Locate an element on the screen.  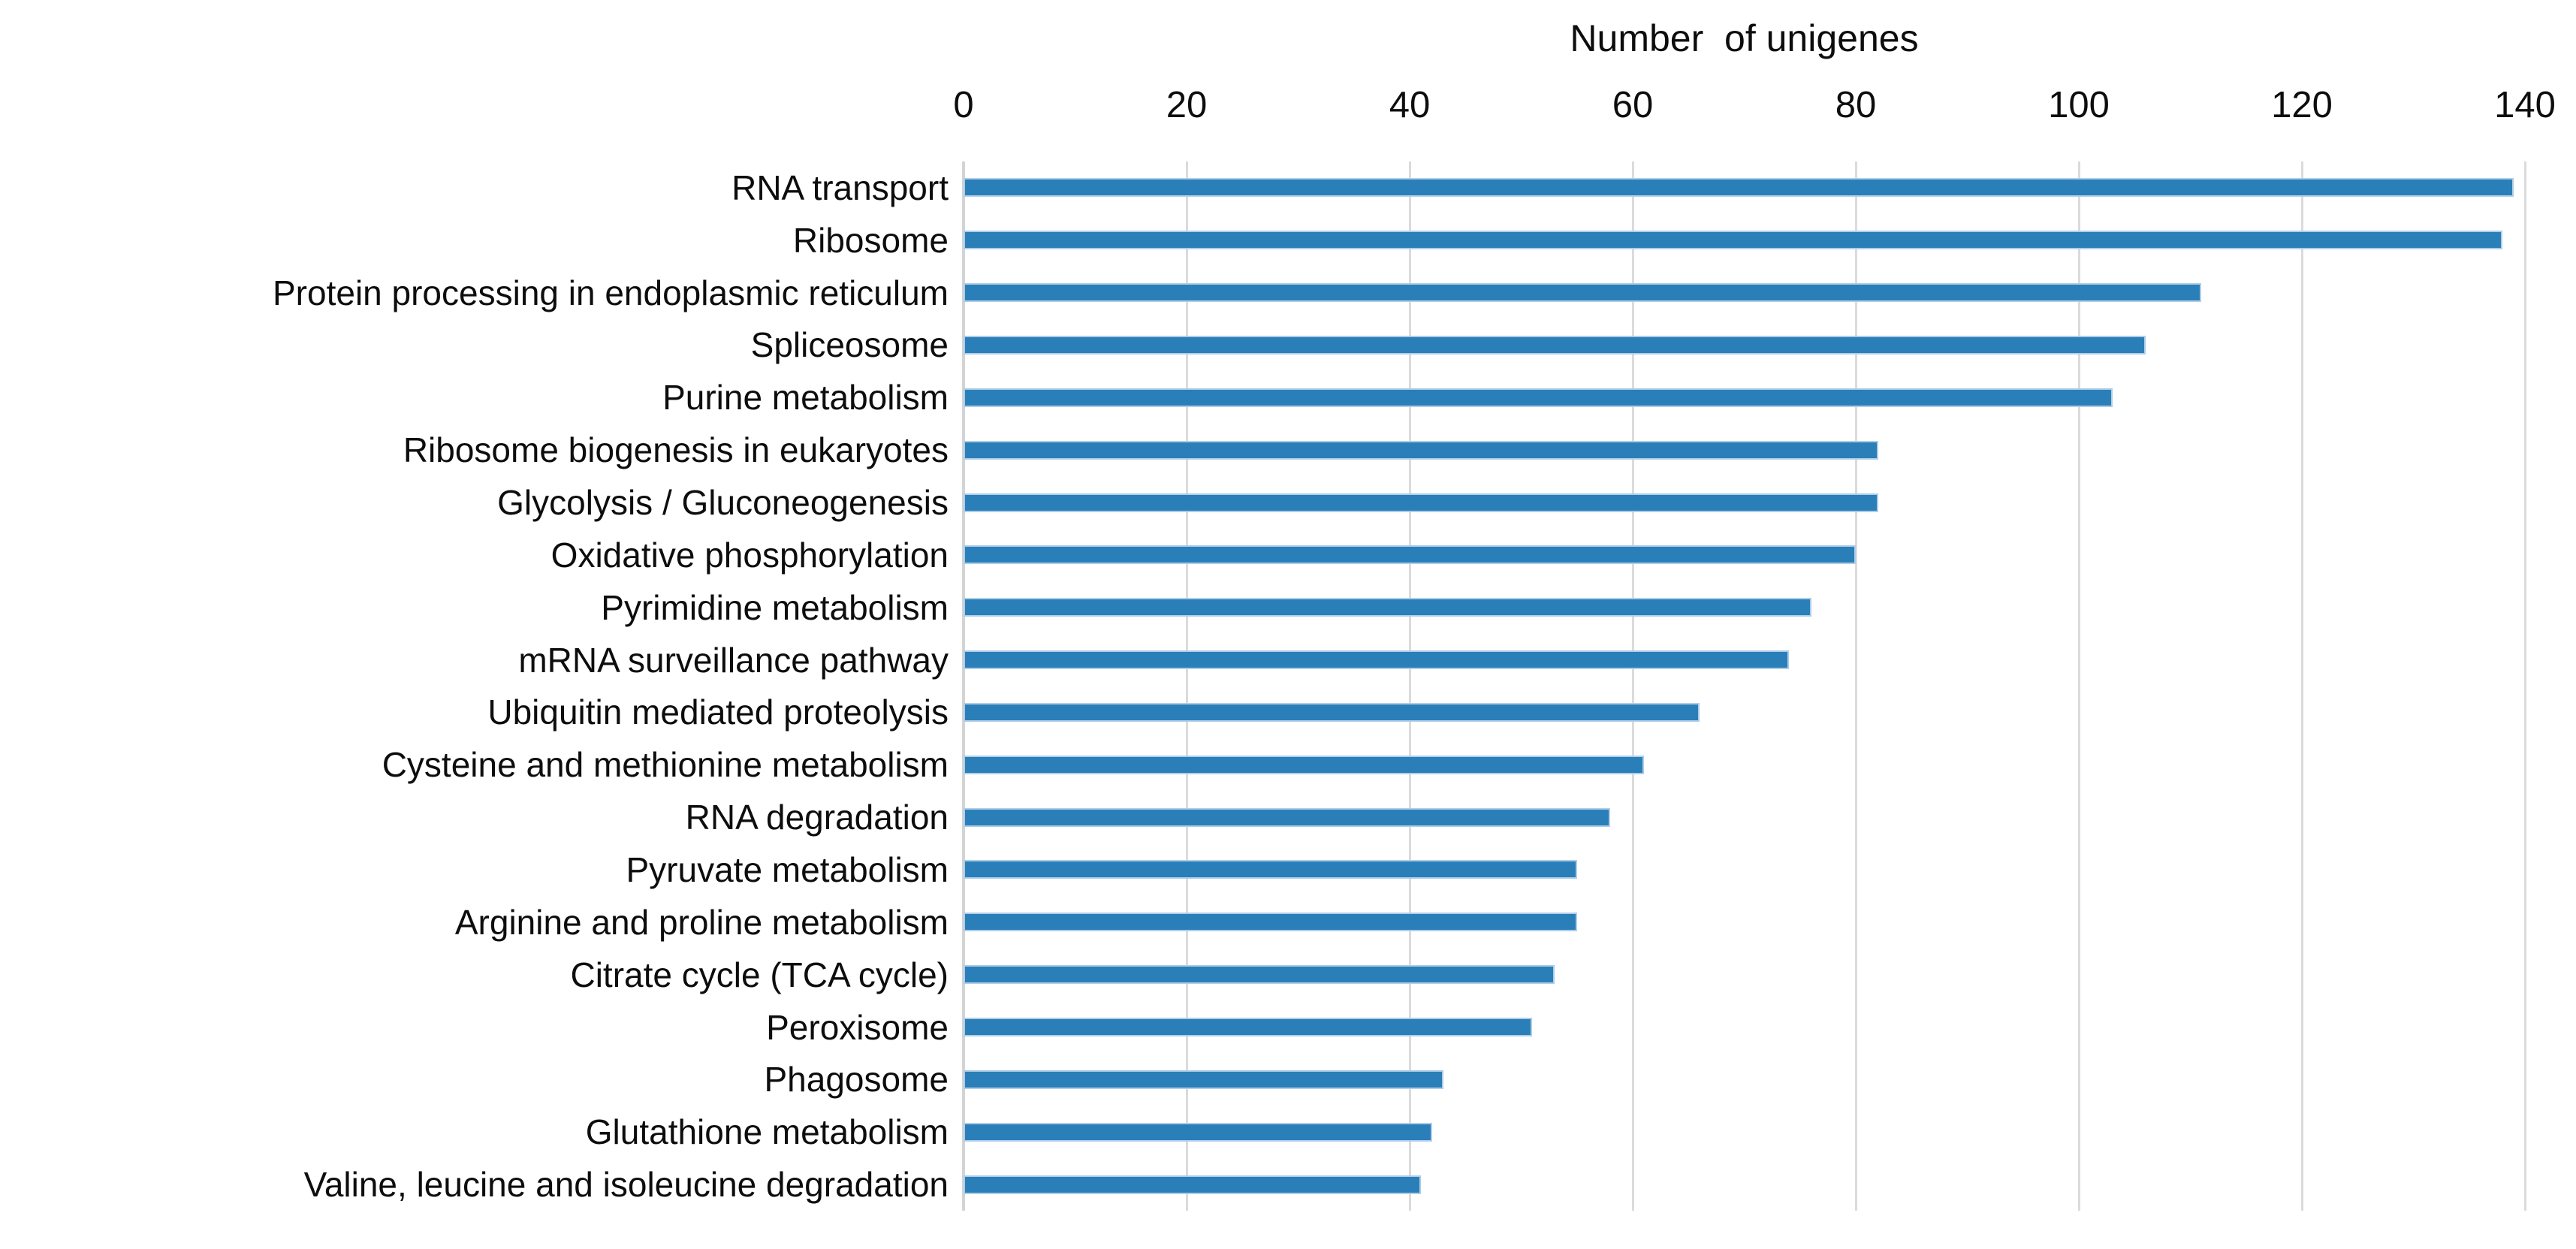
category-label: Peroxisome is located at coordinates (857, 1027).